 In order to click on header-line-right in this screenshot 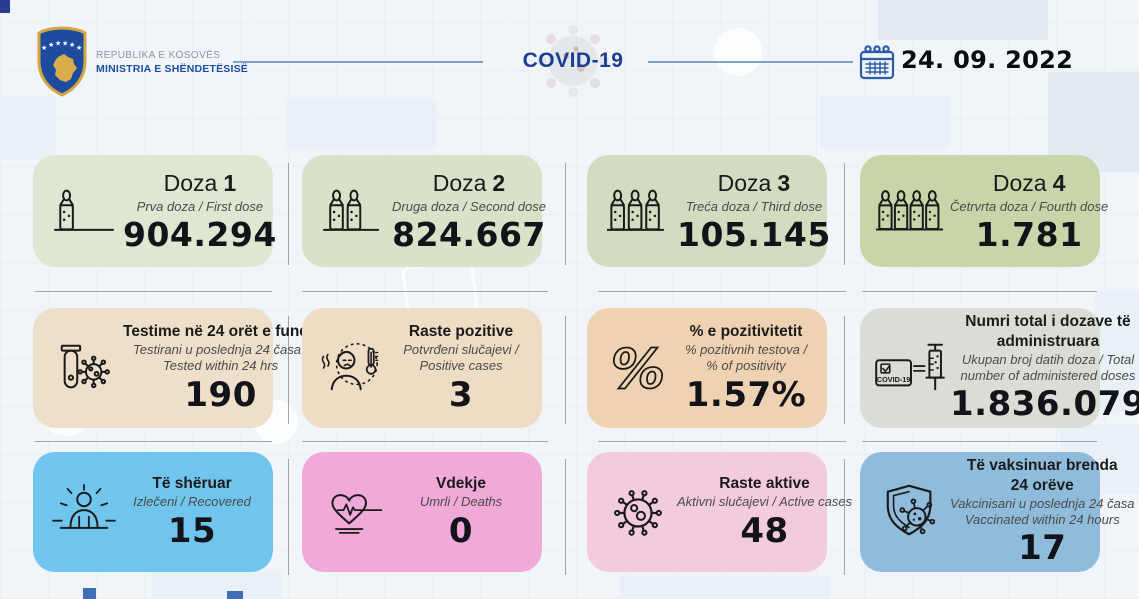, I will do `click(750, 62)`.